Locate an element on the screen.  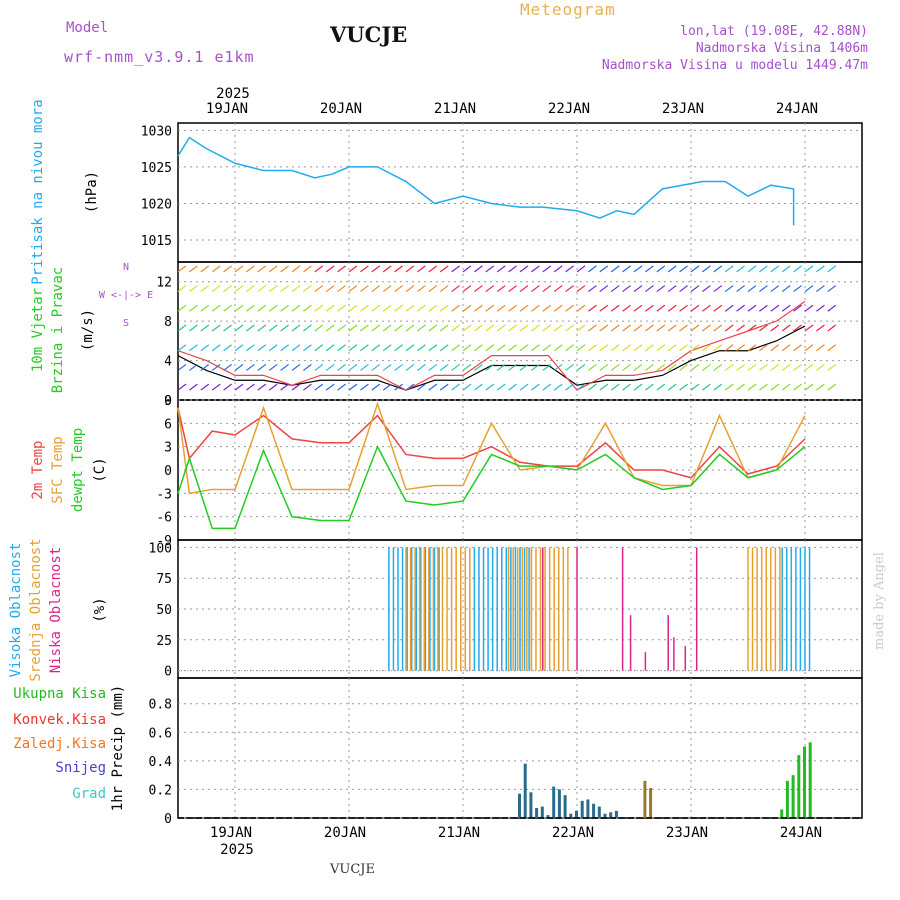
ytick-label: 6 is located at coordinates (168, 424).